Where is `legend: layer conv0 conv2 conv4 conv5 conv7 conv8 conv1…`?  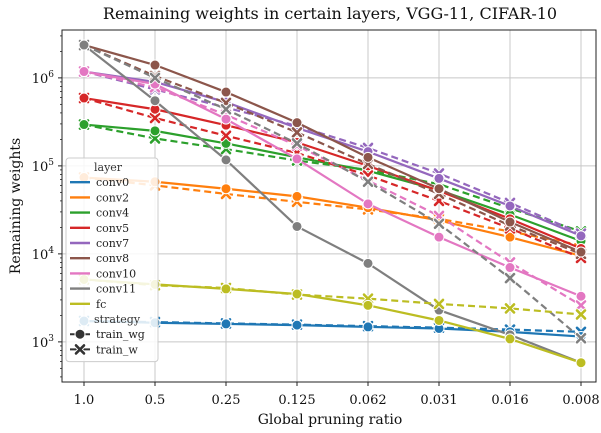
legend: layer conv0 conv2 conv4 conv5 conv7 conv8 conv1… is located at coordinates (112, 260).